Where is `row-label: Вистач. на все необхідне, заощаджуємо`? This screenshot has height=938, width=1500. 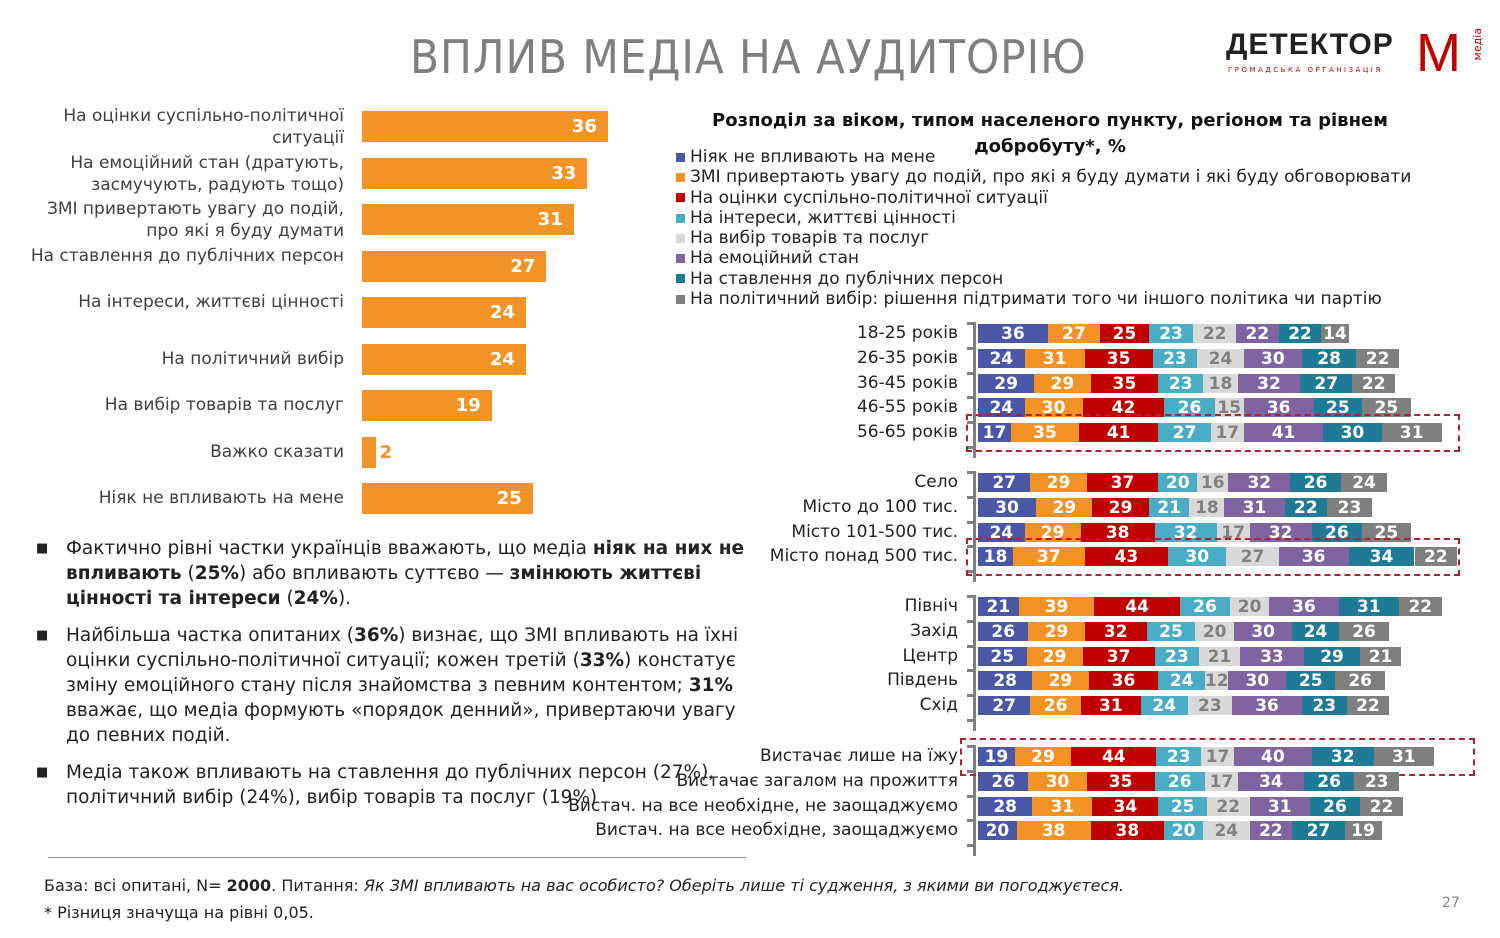 row-label: Вистач. на все необхідне, заощаджуємо is located at coordinates (776, 830).